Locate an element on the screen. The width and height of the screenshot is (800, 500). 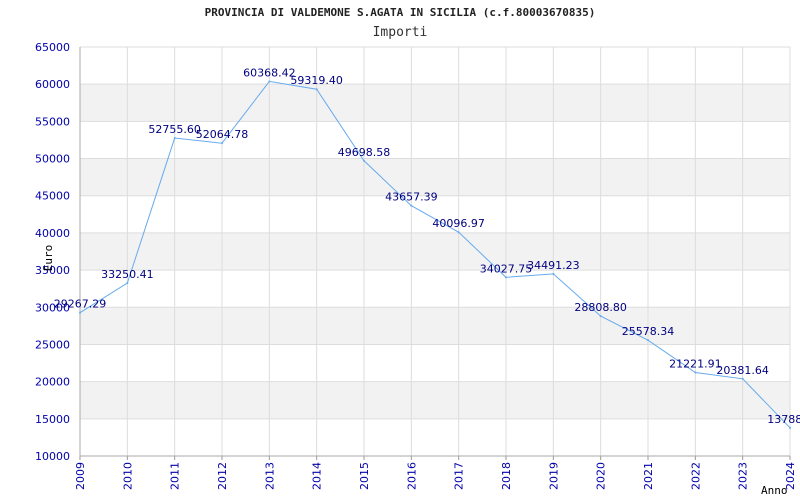
x-tick-label: 2016 is located at coordinates (411, 476).